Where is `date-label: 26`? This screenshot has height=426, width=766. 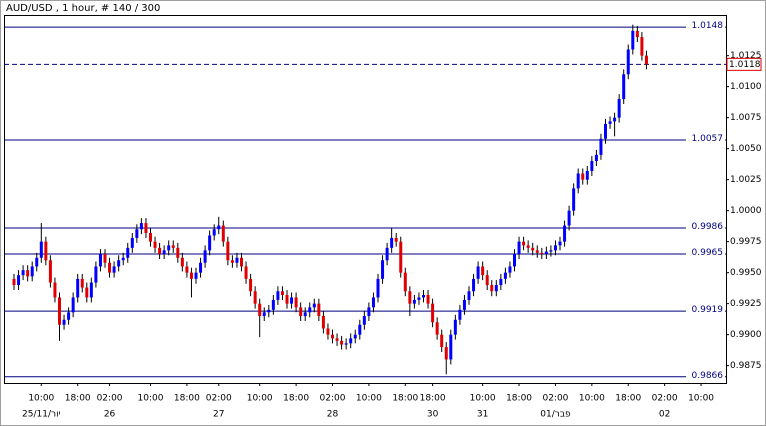 date-label: 26 is located at coordinates (110, 415).